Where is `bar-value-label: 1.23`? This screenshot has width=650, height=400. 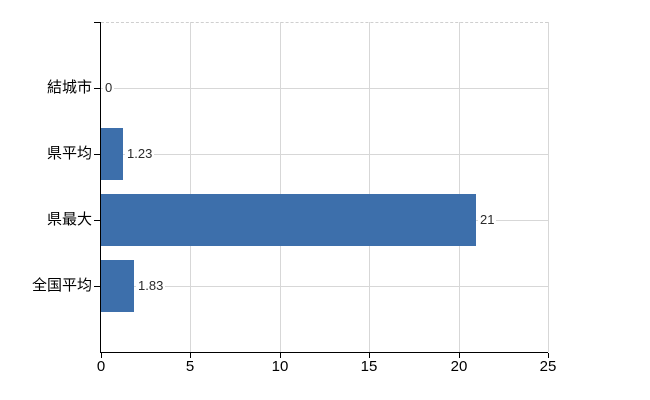
bar-value-label: 1.23 is located at coordinates (140, 154).